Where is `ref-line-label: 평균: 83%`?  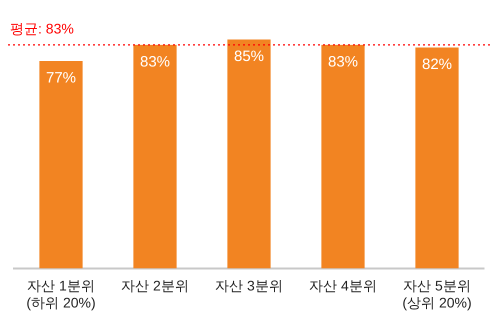 ref-line-label: 평균: 83% is located at coordinates (42, 28).